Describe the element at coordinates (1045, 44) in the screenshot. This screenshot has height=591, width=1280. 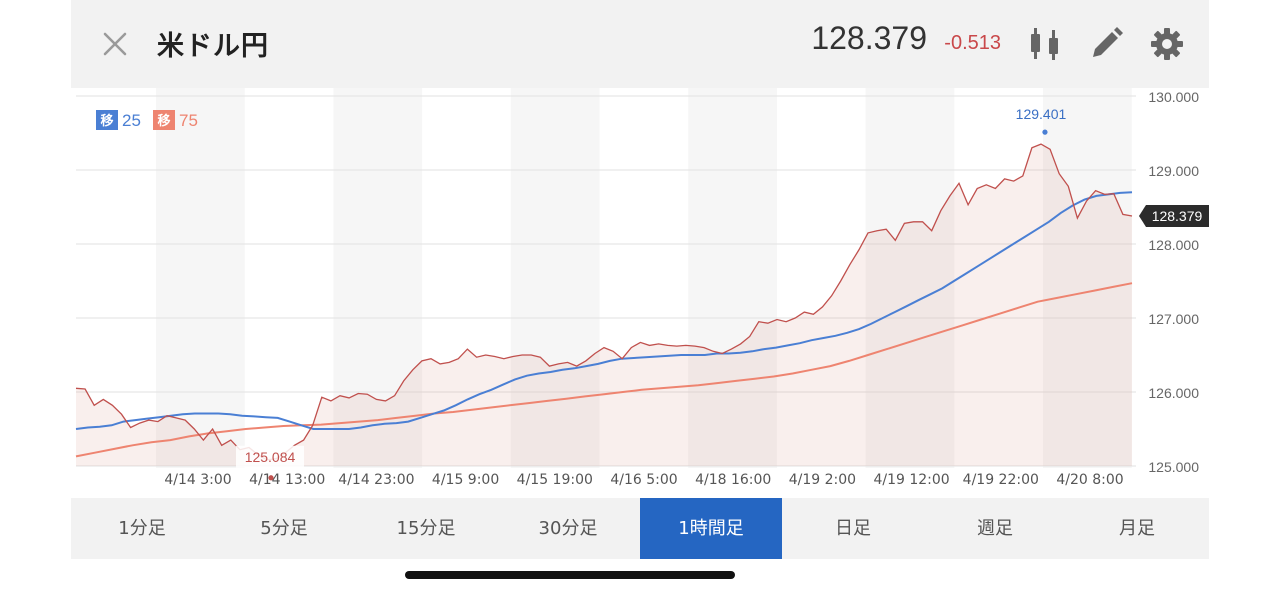
I see `candlestick-icon` at that location.